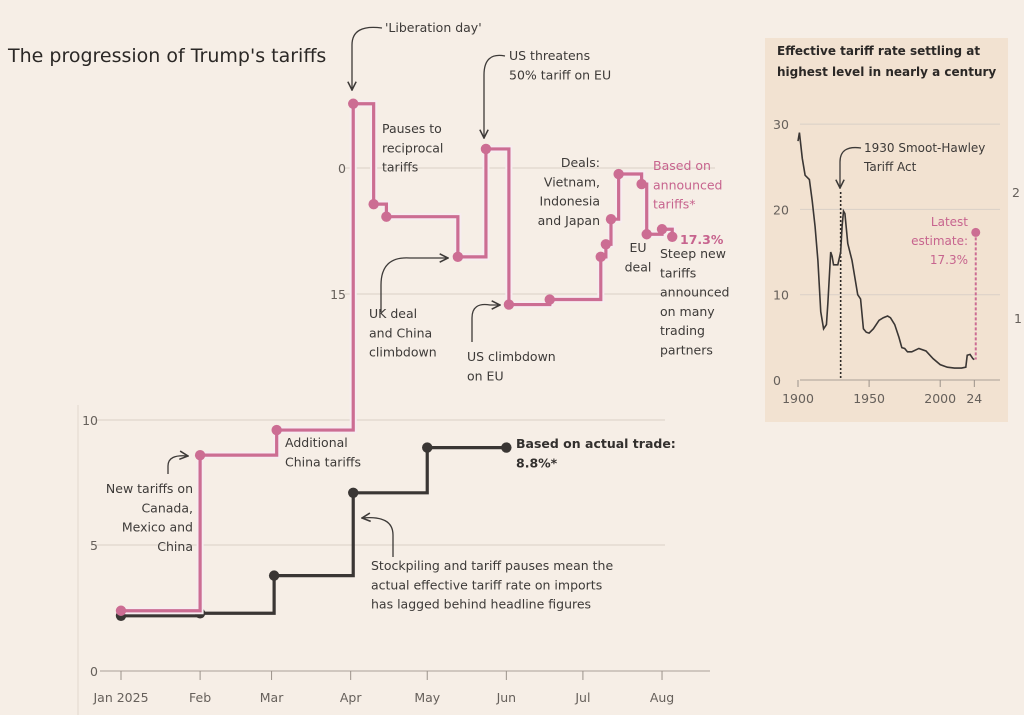 This screenshot has height=715, width=1024. I want to click on inset-y-tick-label: 0, so click(777, 380).